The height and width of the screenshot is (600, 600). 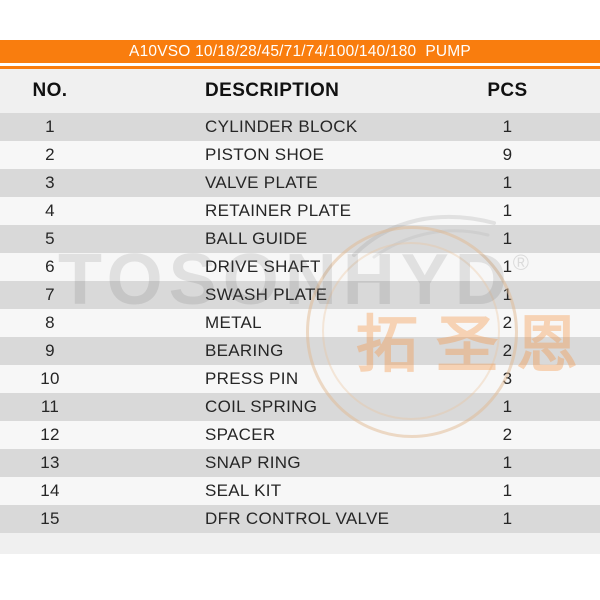 I want to click on table-row: 13 SNAP RING 1, so click(x=300, y=463).